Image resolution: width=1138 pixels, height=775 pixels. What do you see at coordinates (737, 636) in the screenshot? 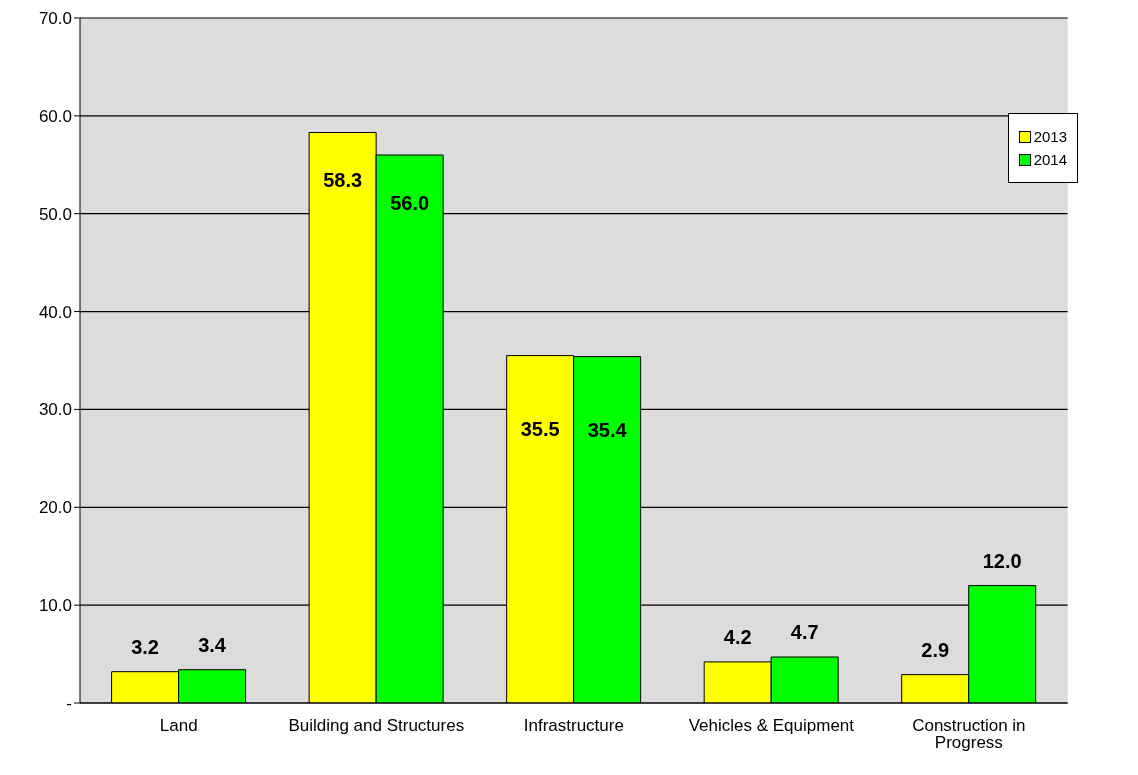
I see `data-label: 4.2` at bounding box center [737, 636].